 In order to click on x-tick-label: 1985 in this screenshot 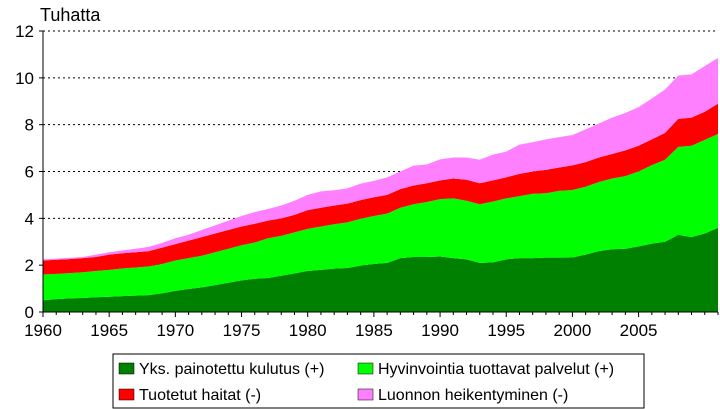, I will do `click(374, 330)`.